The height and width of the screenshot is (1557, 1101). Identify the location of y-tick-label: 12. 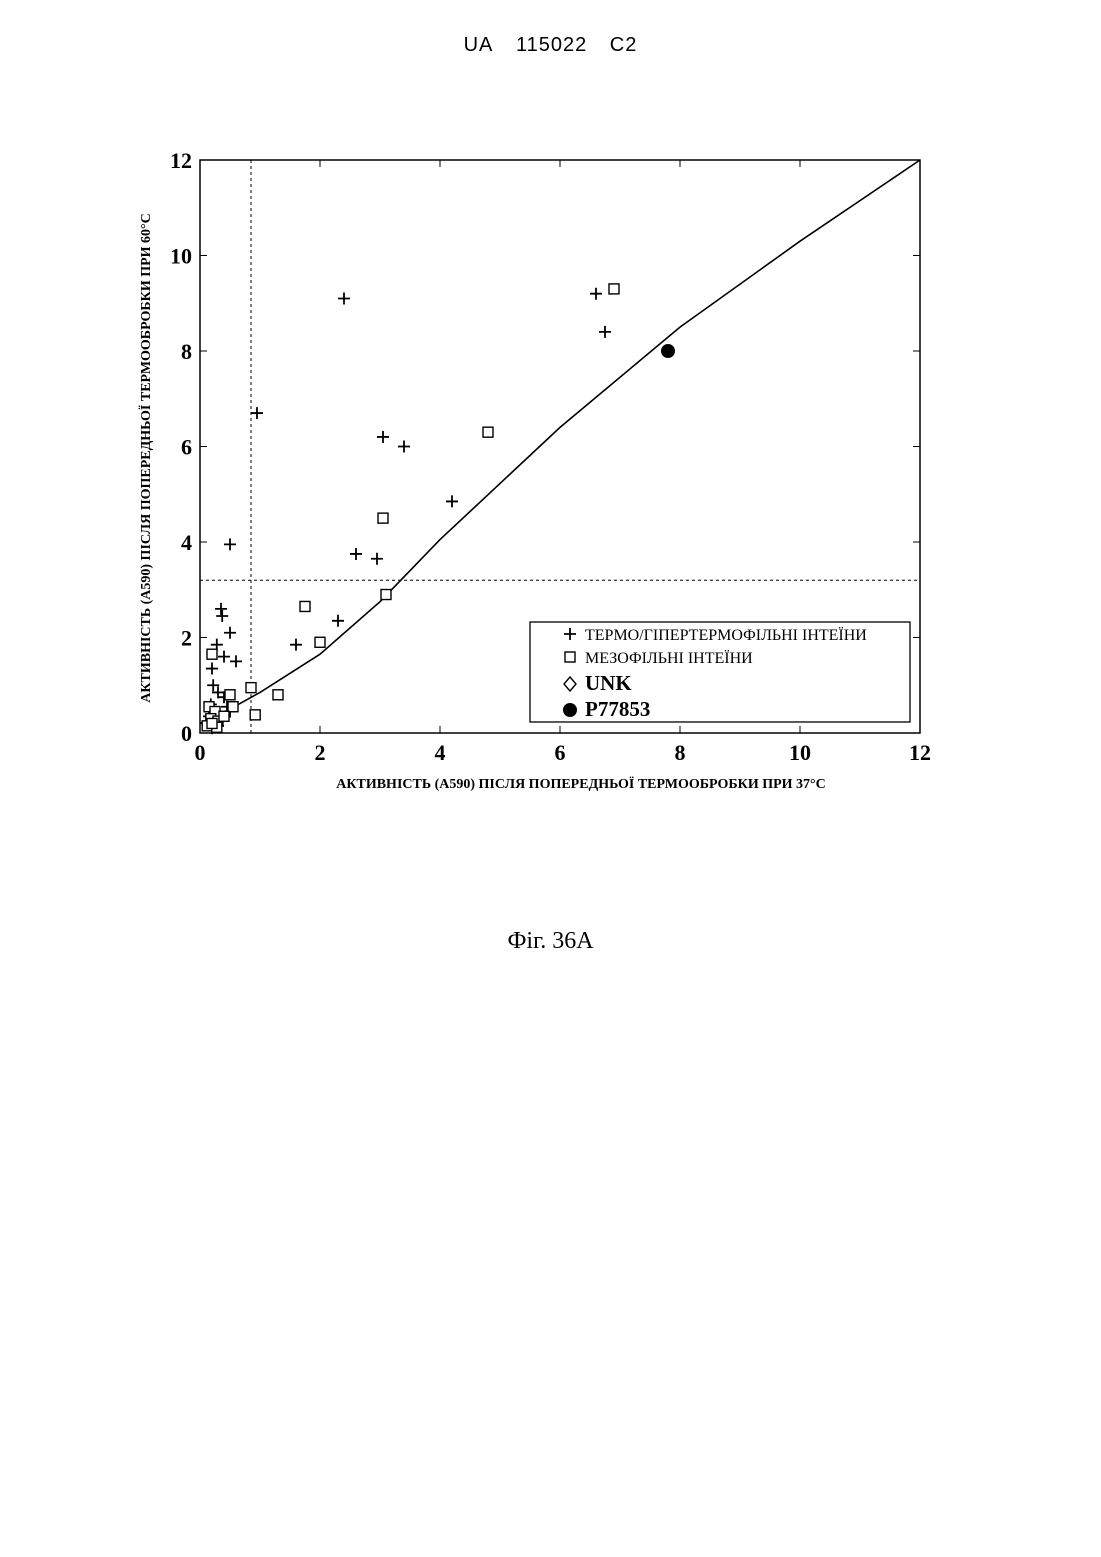
(181, 160).